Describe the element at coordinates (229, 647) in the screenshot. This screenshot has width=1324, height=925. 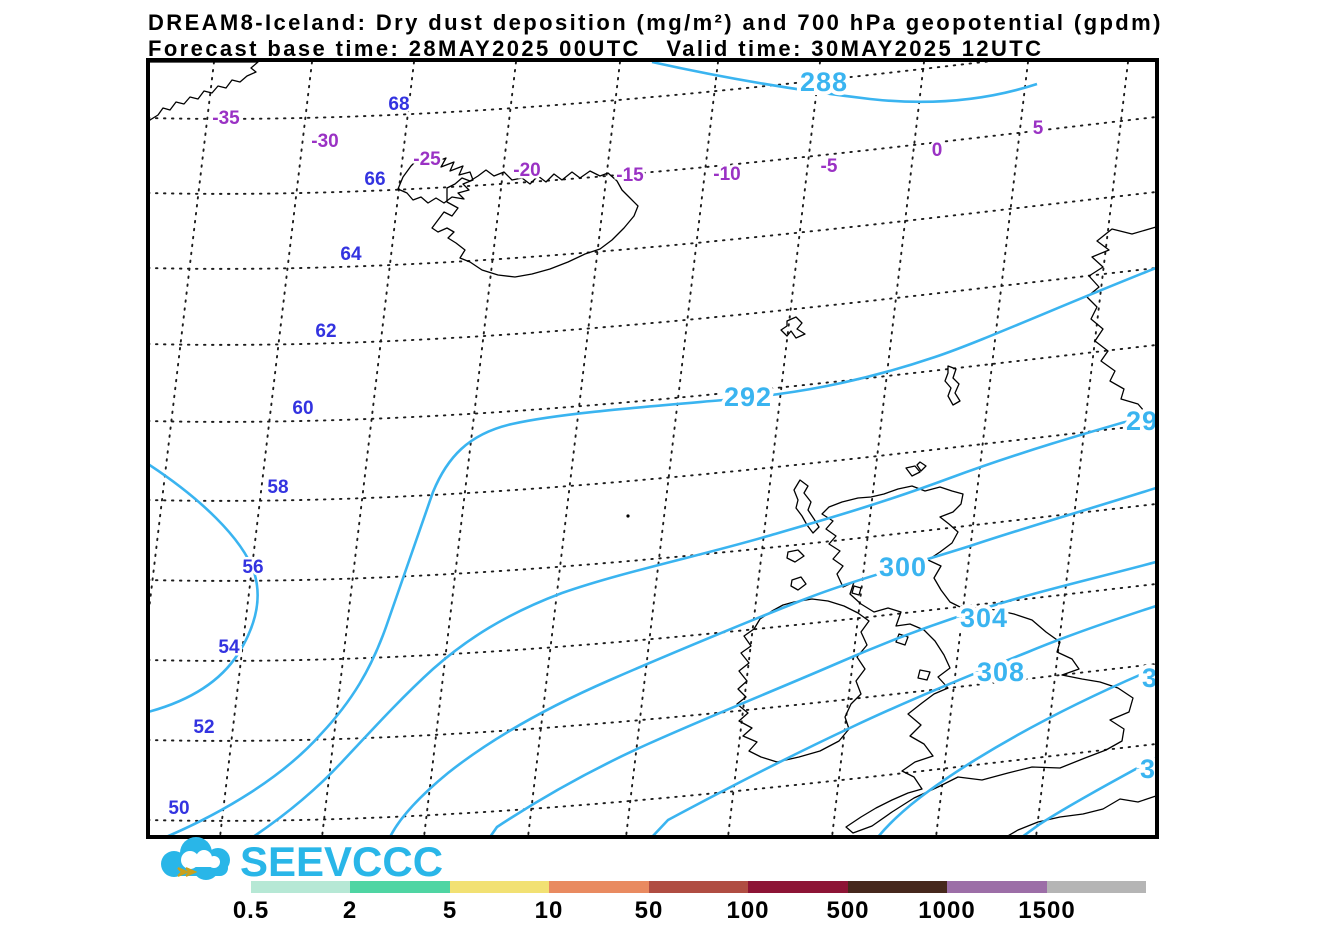
I see `lat-label-7: 54` at that location.